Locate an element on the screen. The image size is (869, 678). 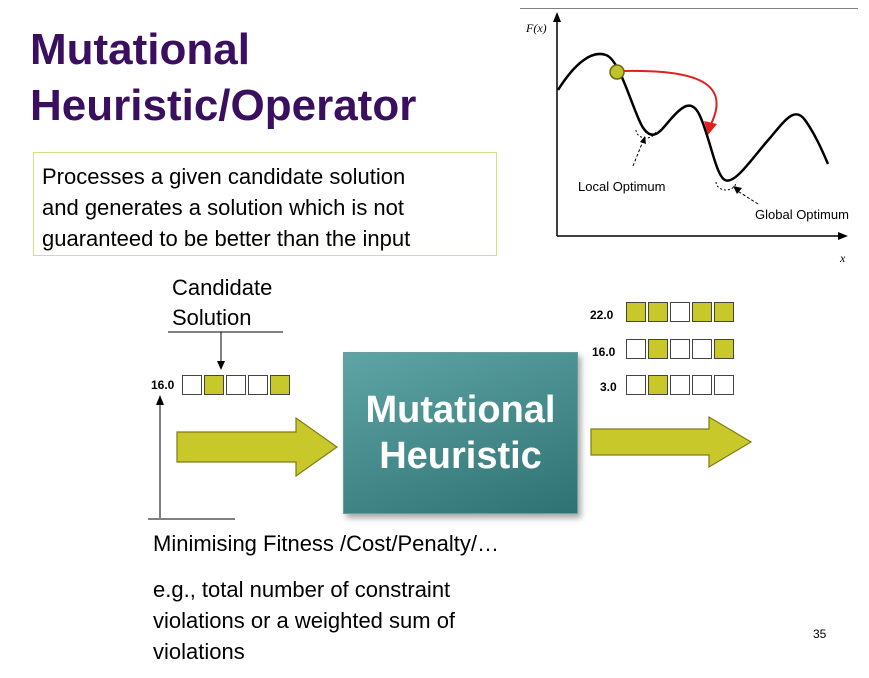
fitness-landscape-graph: F(x) x Local Optimum Global Optimum is located at coordinates (689, 136).